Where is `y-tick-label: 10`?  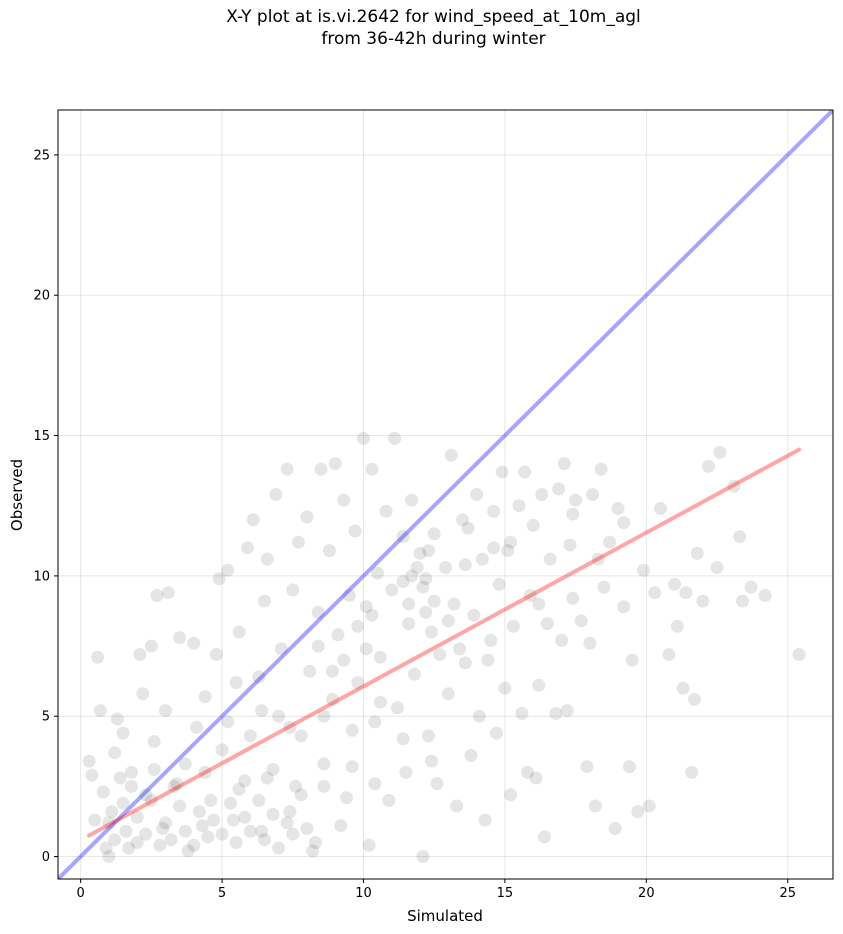
y-tick-label: 10 is located at coordinates (41, 576).